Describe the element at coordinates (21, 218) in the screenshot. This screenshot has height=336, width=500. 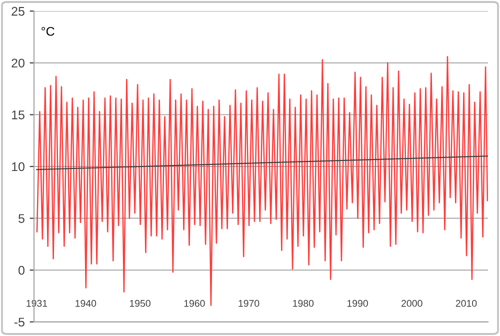
I see `y-tick-label: 5` at that location.